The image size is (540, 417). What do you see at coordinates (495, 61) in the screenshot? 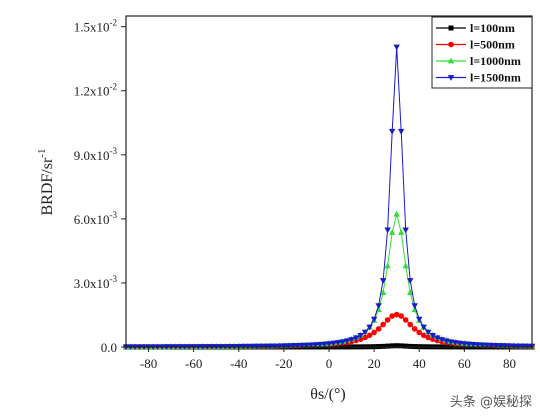
I see `legend-label: l=1000nm` at bounding box center [495, 61].